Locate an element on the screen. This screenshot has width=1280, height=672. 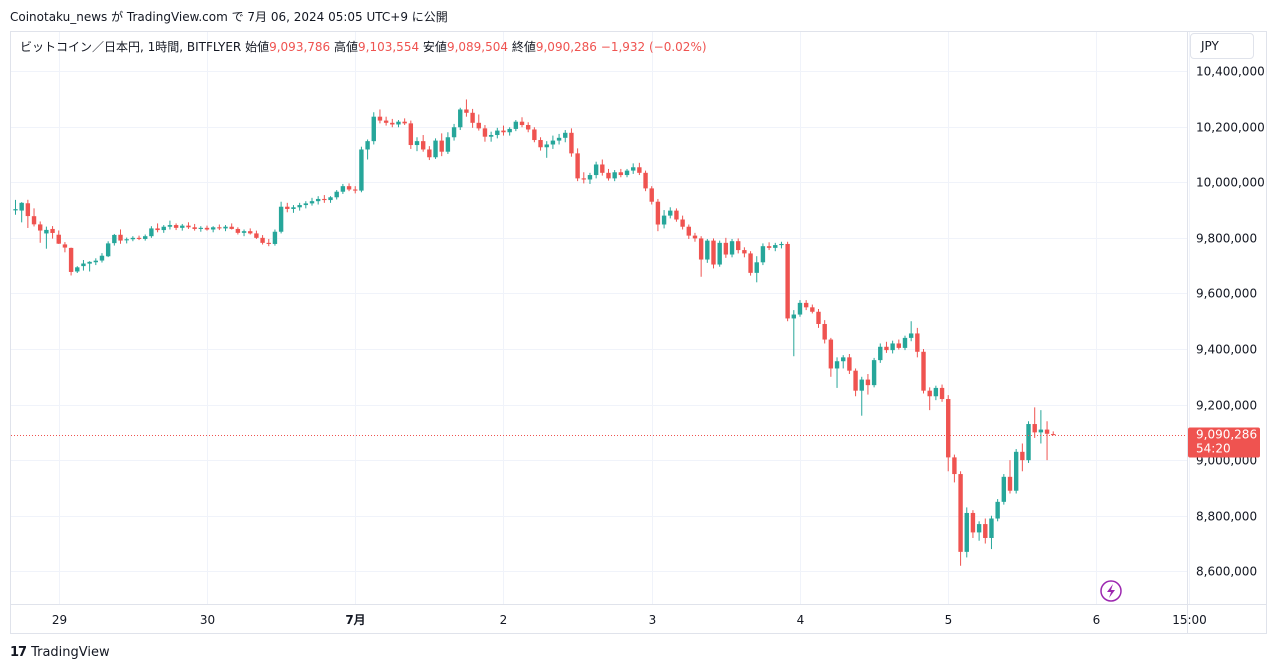
lightning-icon-ring is located at coordinates (1111, 591).